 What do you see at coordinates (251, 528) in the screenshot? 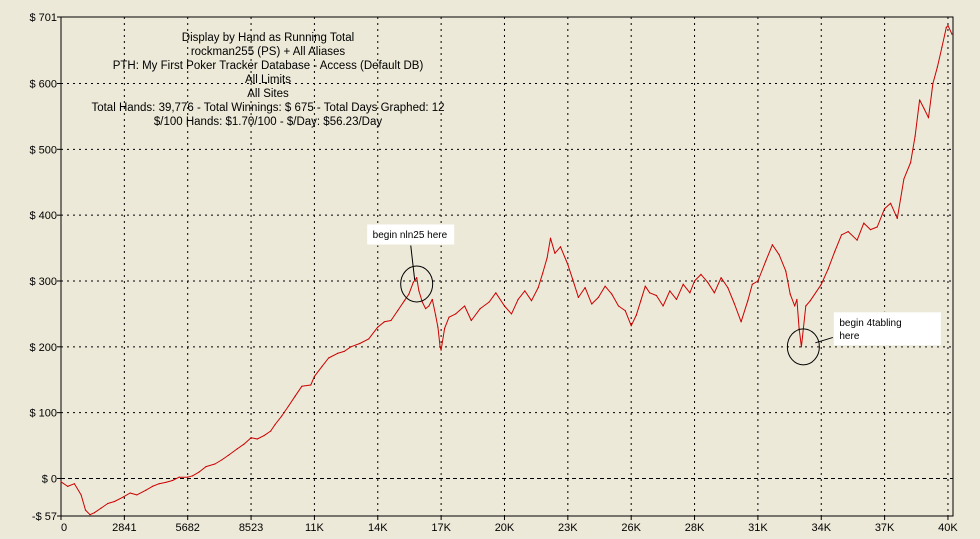
I see `x-tick-label: 8523` at bounding box center [251, 528].